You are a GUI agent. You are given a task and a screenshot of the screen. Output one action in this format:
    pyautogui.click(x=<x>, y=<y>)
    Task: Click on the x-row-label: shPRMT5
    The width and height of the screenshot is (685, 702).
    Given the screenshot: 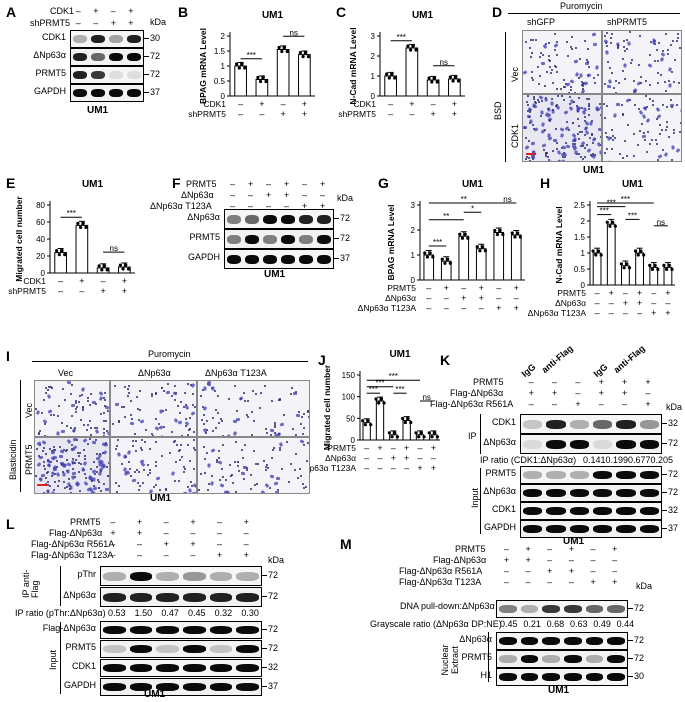 What is the action you would take?
    pyautogui.click(x=207, y=114)
    